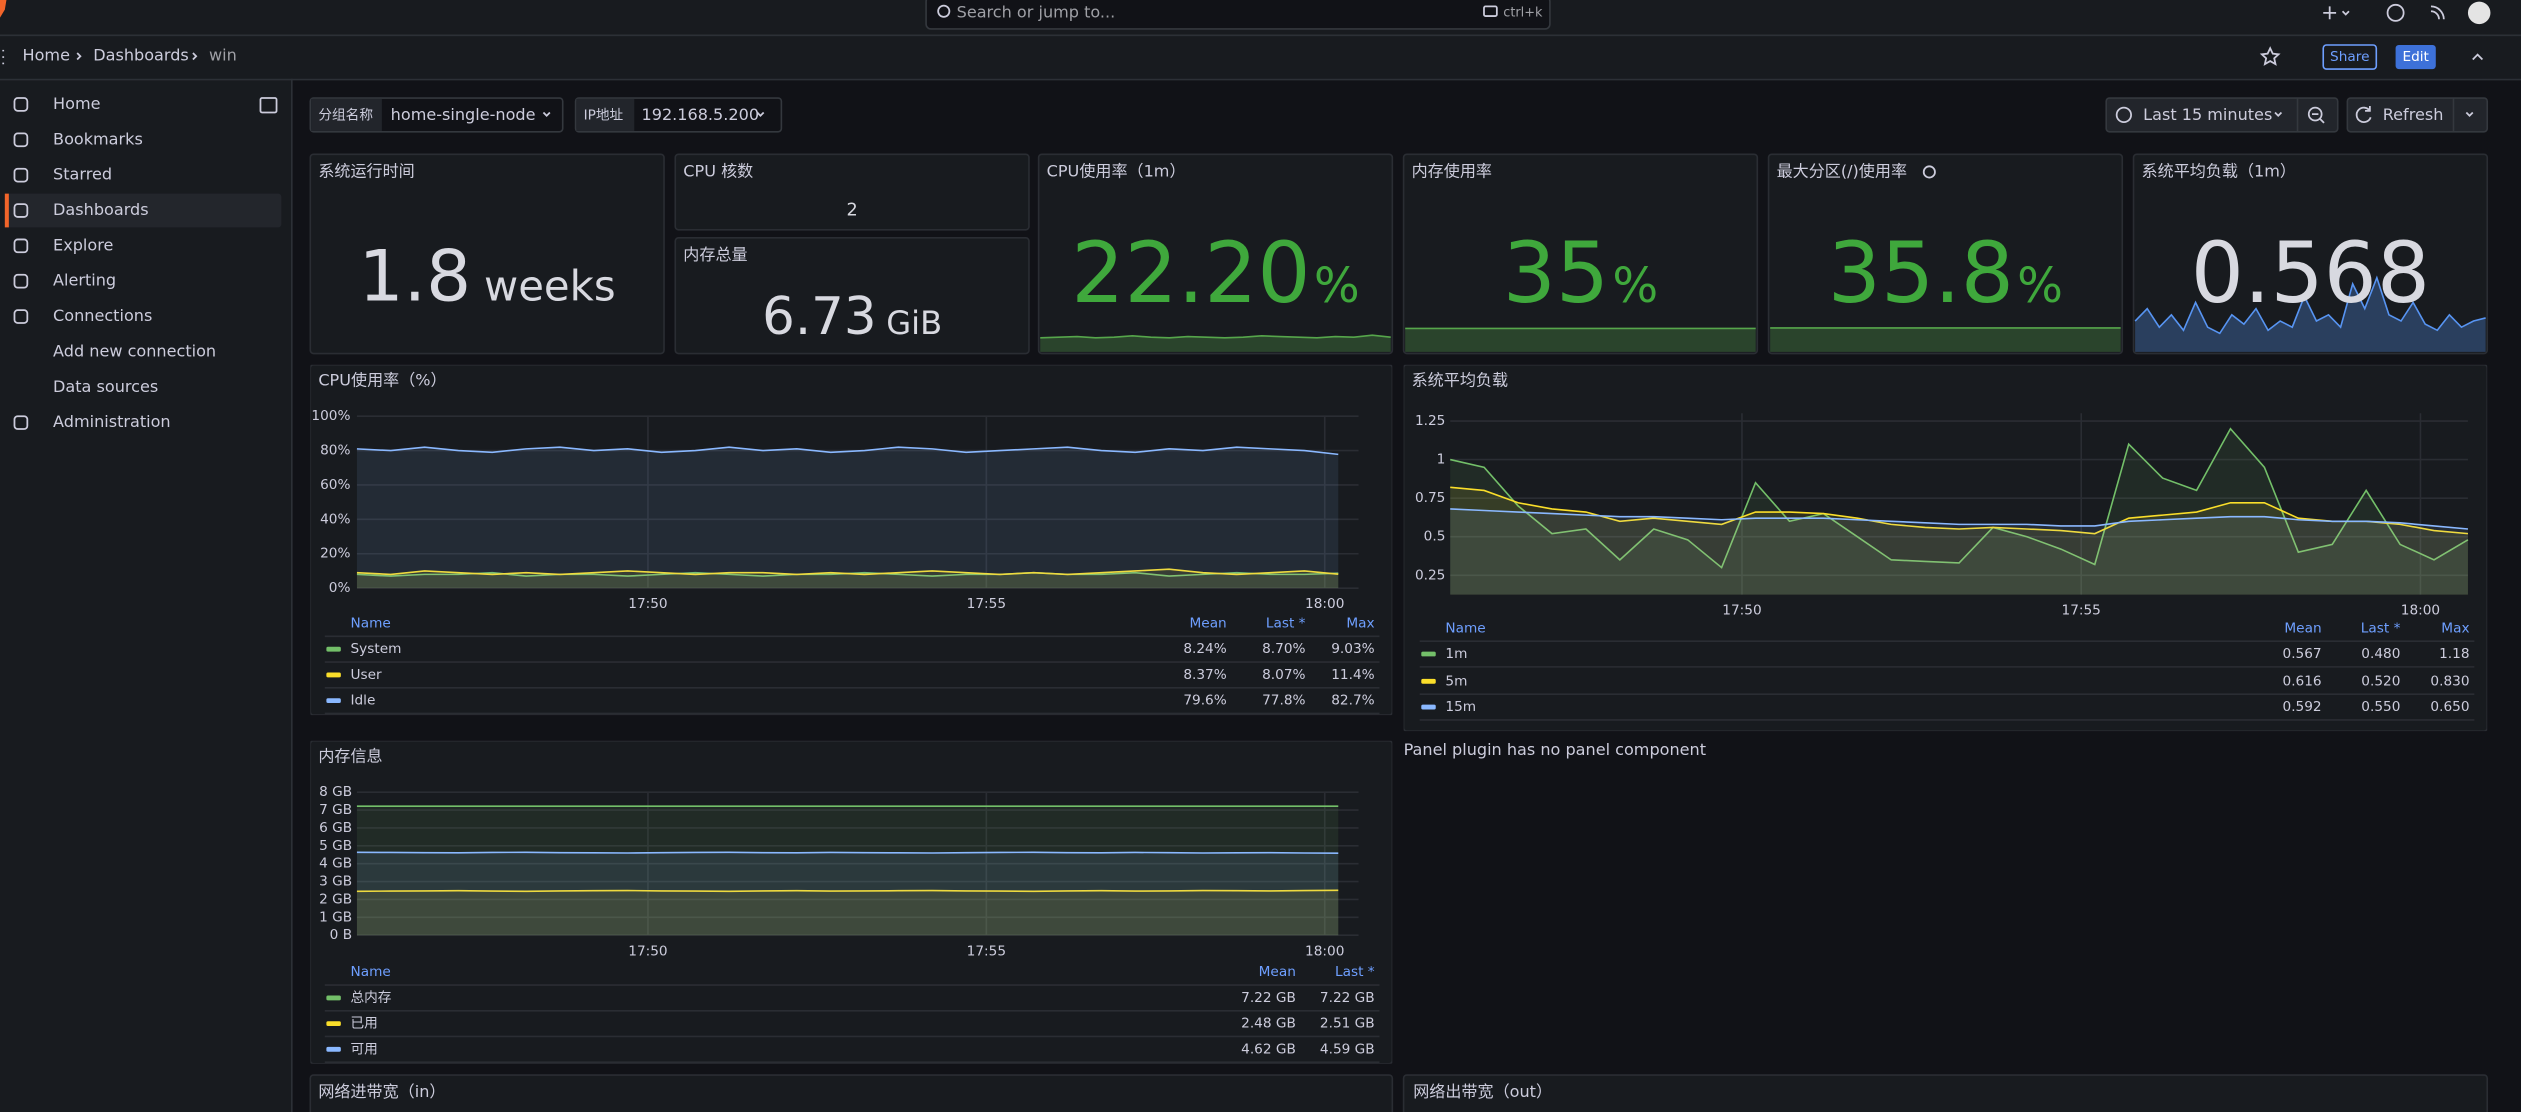 The width and height of the screenshot is (2521, 1112). I want to click on edit-button, so click(2415, 57).